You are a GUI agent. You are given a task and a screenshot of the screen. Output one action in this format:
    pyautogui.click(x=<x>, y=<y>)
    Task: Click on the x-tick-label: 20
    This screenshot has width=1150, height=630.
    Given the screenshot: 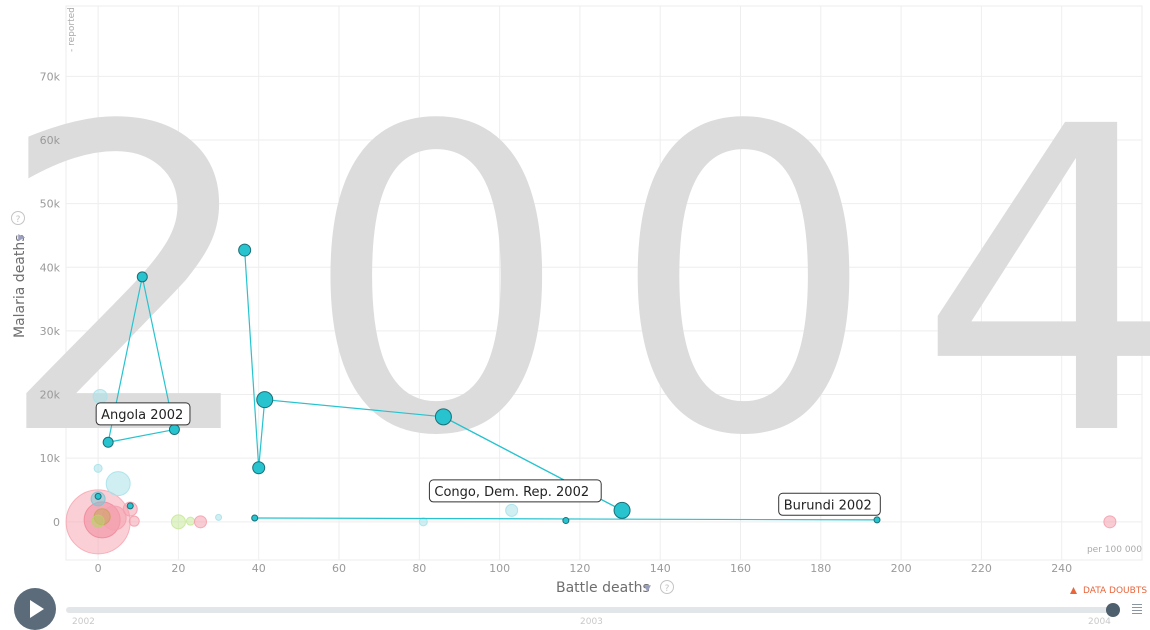 What is the action you would take?
    pyautogui.click(x=178, y=568)
    